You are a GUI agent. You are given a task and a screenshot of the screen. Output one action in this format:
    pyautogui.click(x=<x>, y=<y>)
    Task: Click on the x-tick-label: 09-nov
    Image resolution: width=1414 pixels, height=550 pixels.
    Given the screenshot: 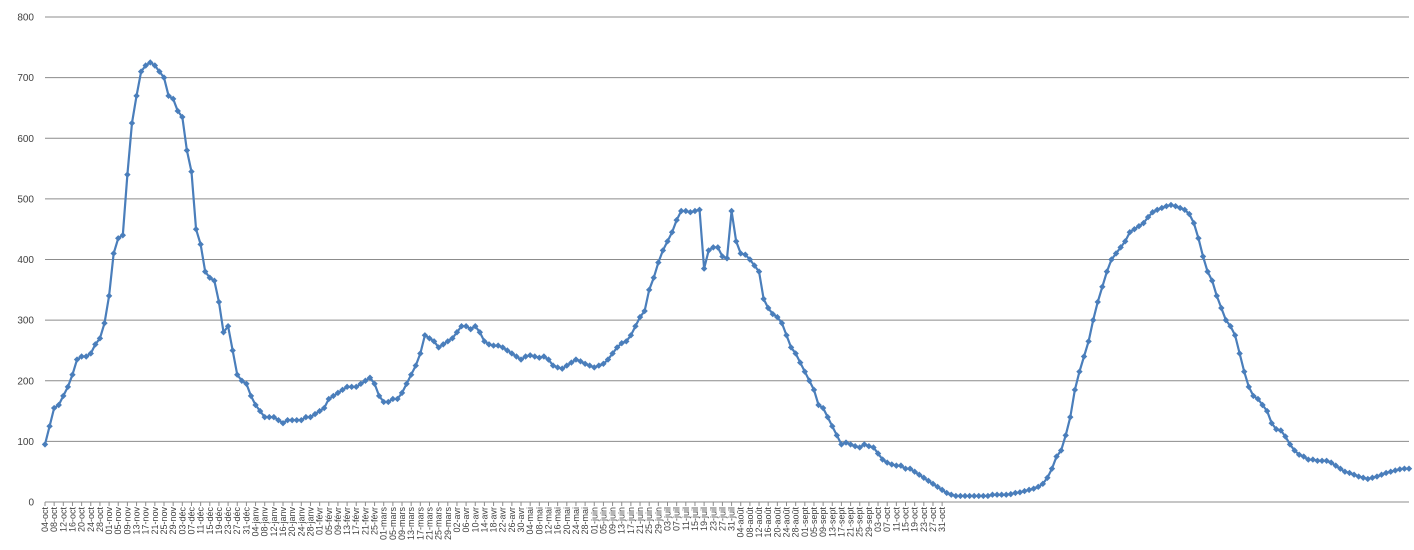 What is the action you would take?
    pyautogui.click(x=127, y=521)
    